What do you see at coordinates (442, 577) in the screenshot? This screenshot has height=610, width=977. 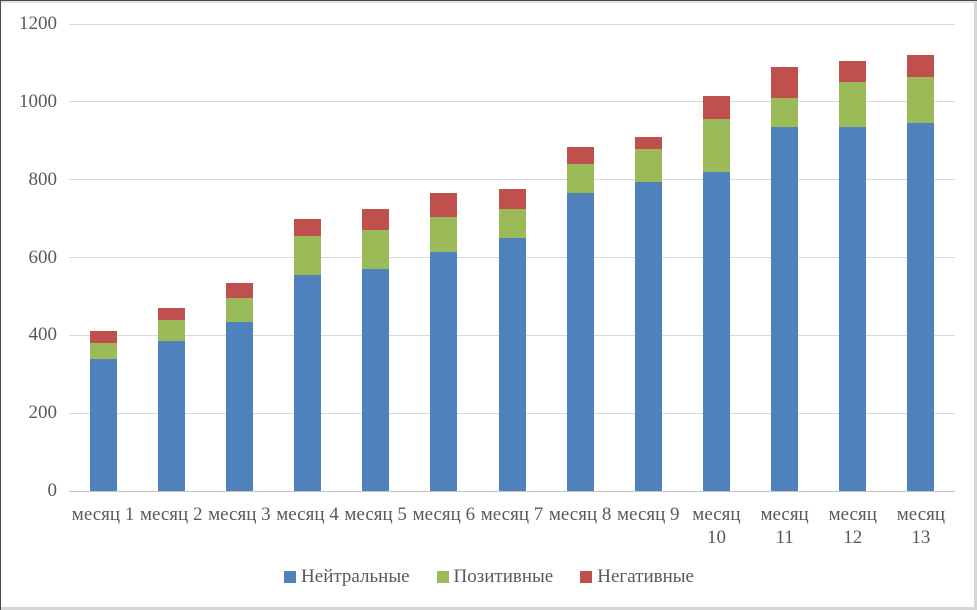 I see `legend-swatch-positive` at bounding box center [442, 577].